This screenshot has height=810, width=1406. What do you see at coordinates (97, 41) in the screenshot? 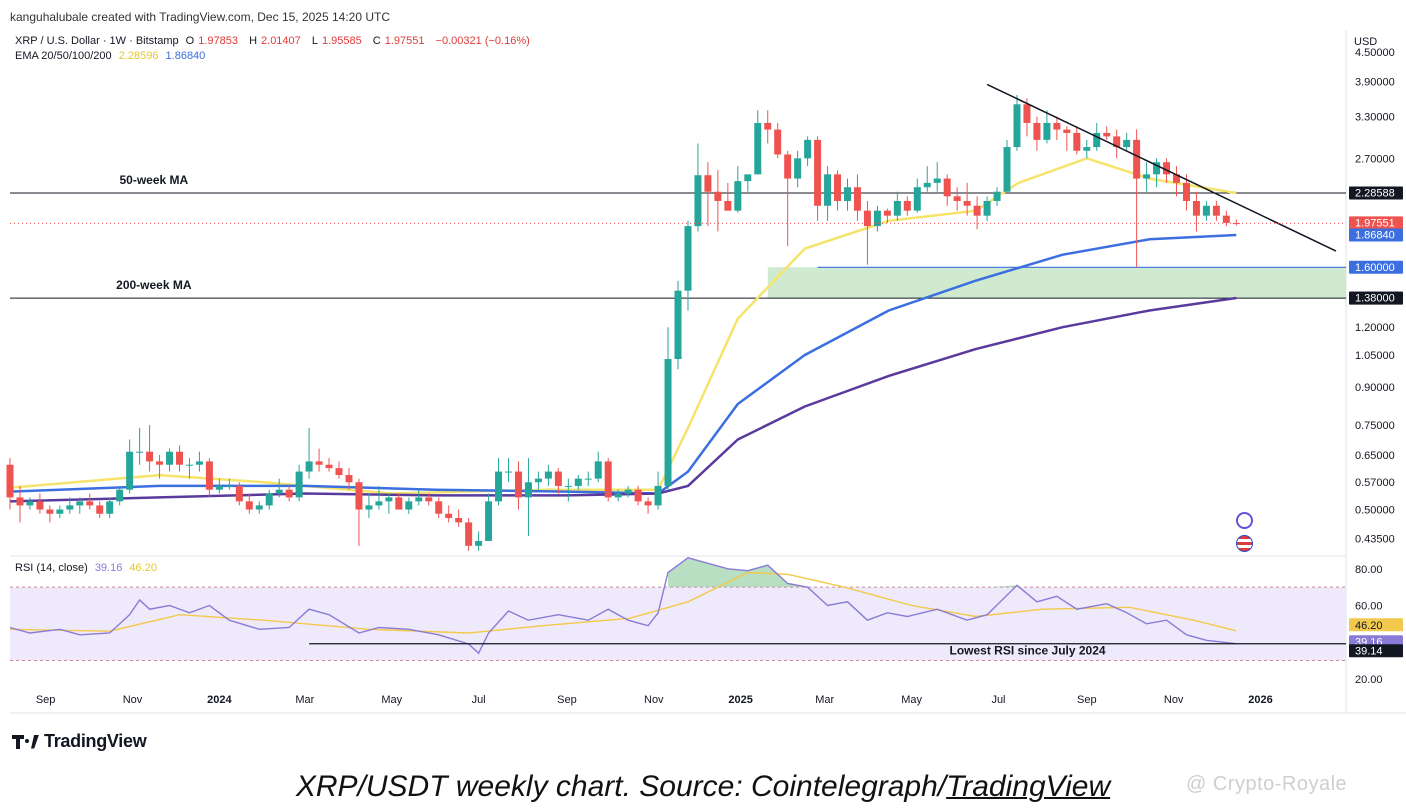
I see `symbol-label: XRP / U.S. Dollar · 1W · Bitstamp` at bounding box center [97, 41].